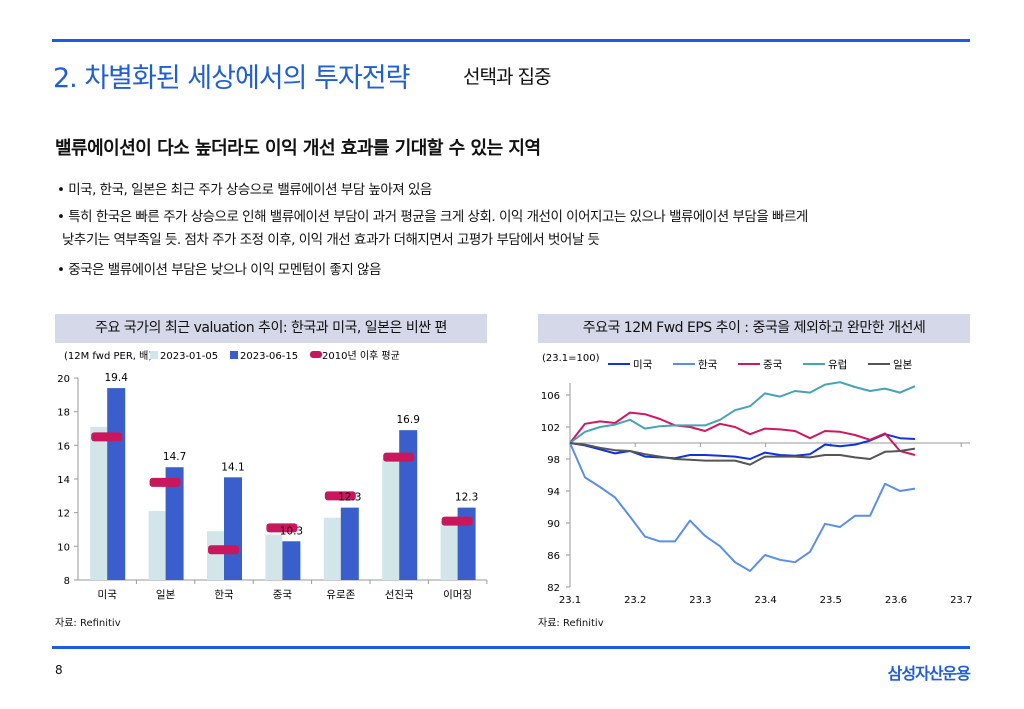 The width and height of the screenshot is (1024, 709). Describe the element at coordinates (553, 556) in the screenshot. I see `y-tick-label: 86` at that location.